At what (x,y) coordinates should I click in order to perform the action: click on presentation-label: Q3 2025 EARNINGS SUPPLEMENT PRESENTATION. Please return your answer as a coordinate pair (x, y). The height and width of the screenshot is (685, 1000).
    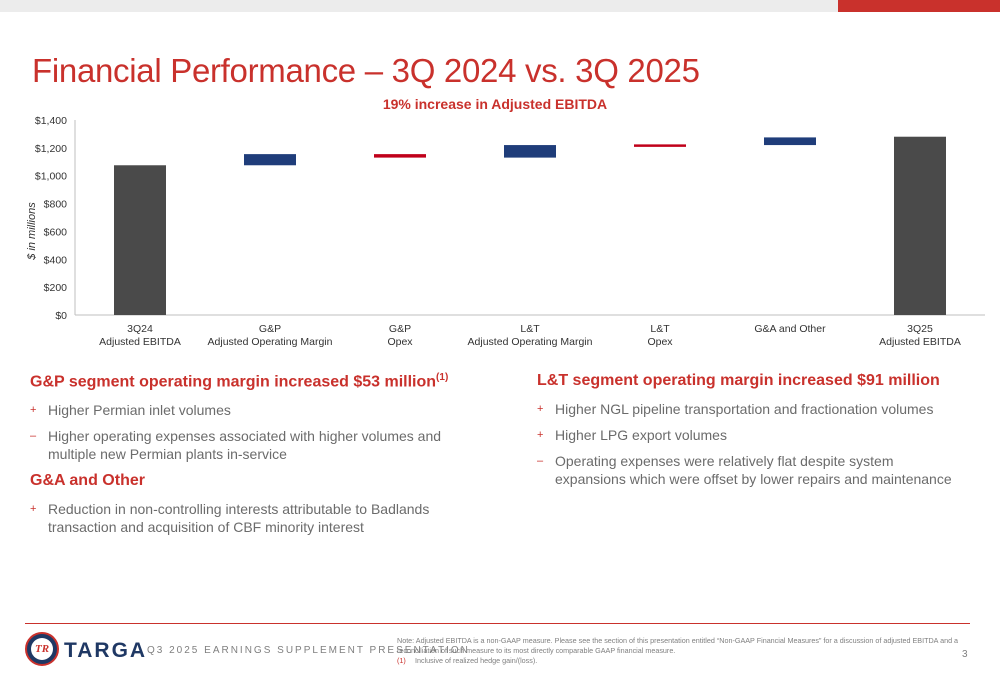
    Looking at the image, I should click on (308, 650).